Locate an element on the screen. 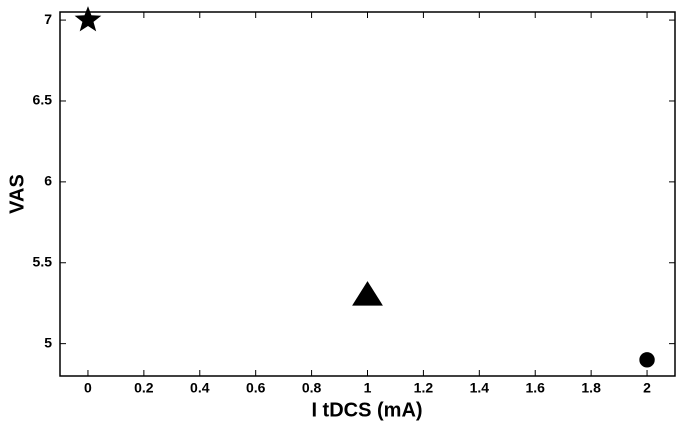 Image resolution: width=685 pixels, height=433 pixels. x-tick-label: 1.6 is located at coordinates (535, 388).